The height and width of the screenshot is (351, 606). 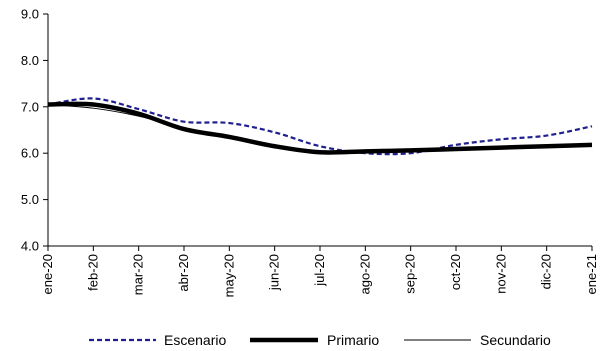 I want to click on x-tick-label: may-20, so click(x=228, y=275).